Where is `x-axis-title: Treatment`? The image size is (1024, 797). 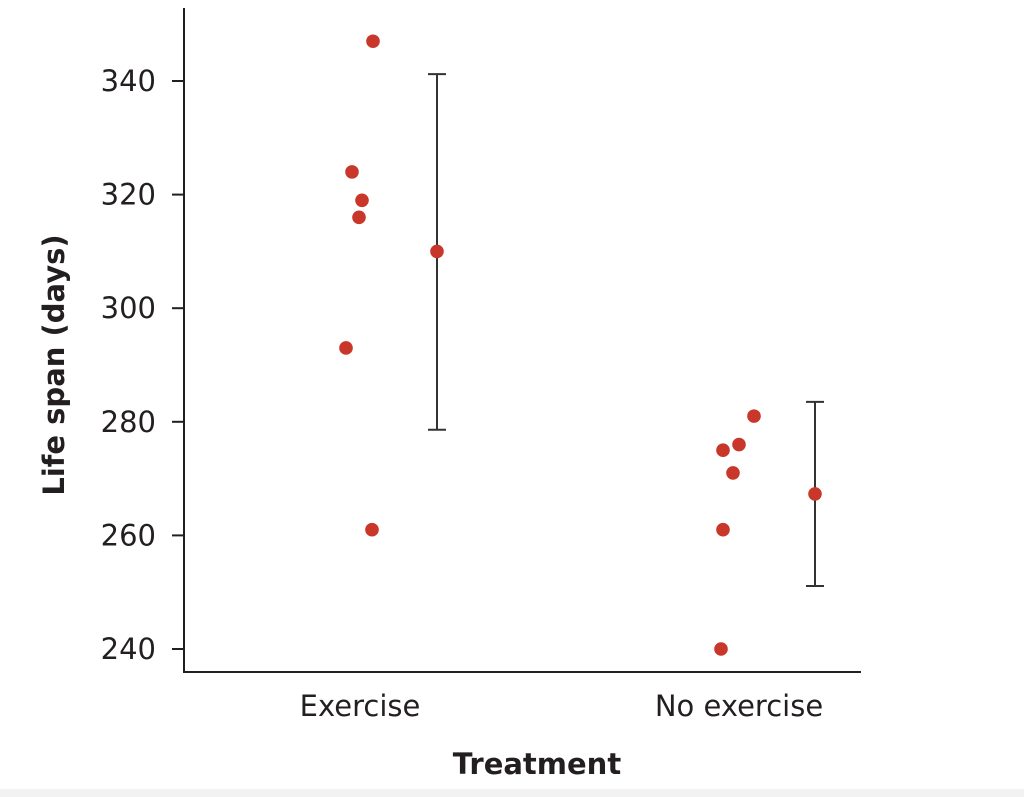 x-axis-title: Treatment is located at coordinates (537, 764).